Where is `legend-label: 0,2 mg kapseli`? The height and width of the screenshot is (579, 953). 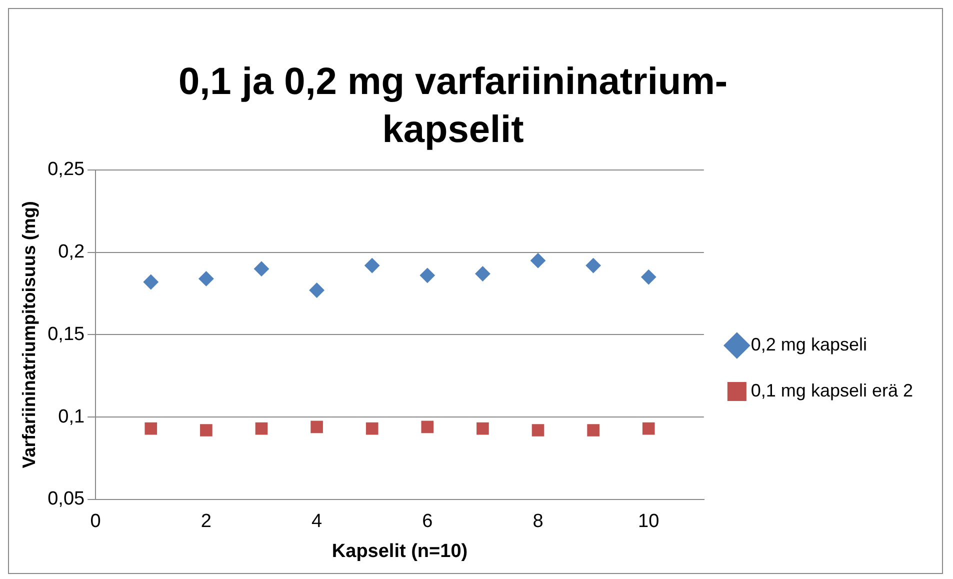
legend-label: 0,2 mg kapseli is located at coordinates (808, 344).